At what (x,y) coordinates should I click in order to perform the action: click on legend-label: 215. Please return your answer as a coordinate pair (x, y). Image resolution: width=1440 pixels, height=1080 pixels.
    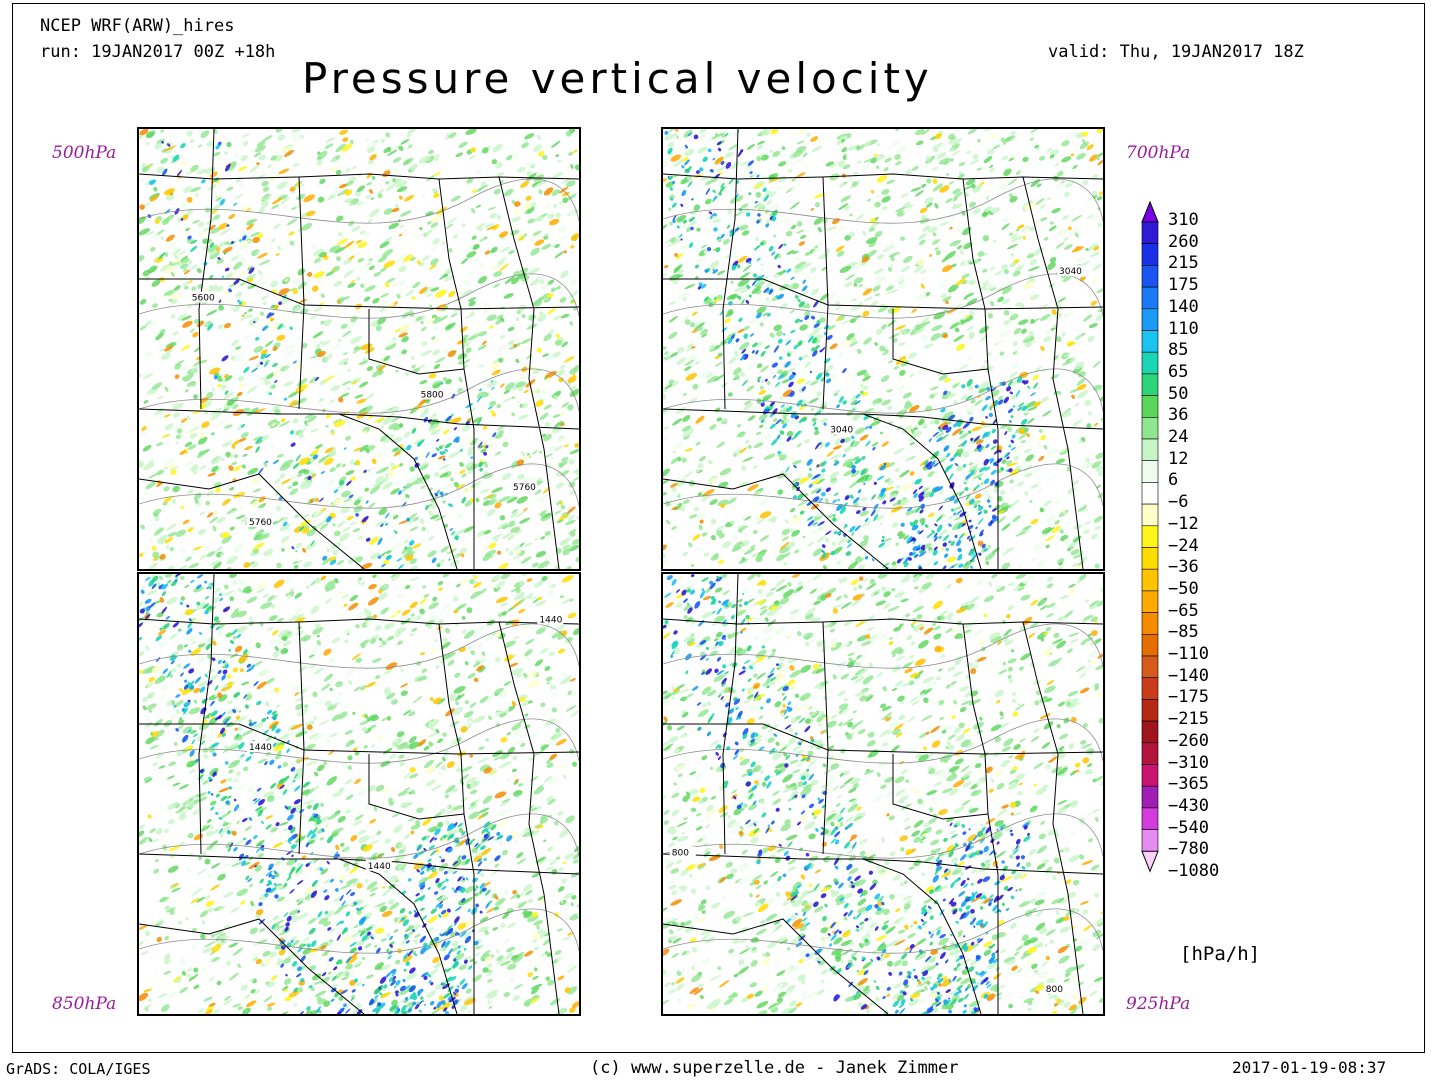
    Looking at the image, I should click on (1183, 263).